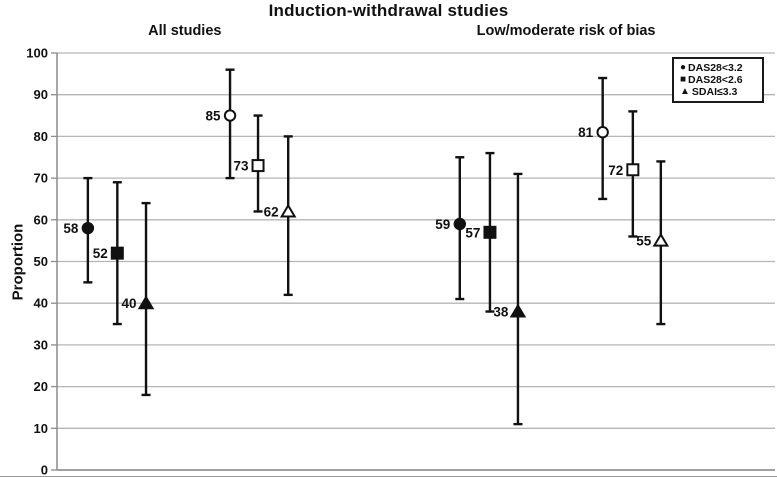 This screenshot has height=477, width=777. Describe the element at coordinates (41, 386) in the screenshot. I see `y-tick-label: 20` at that location.